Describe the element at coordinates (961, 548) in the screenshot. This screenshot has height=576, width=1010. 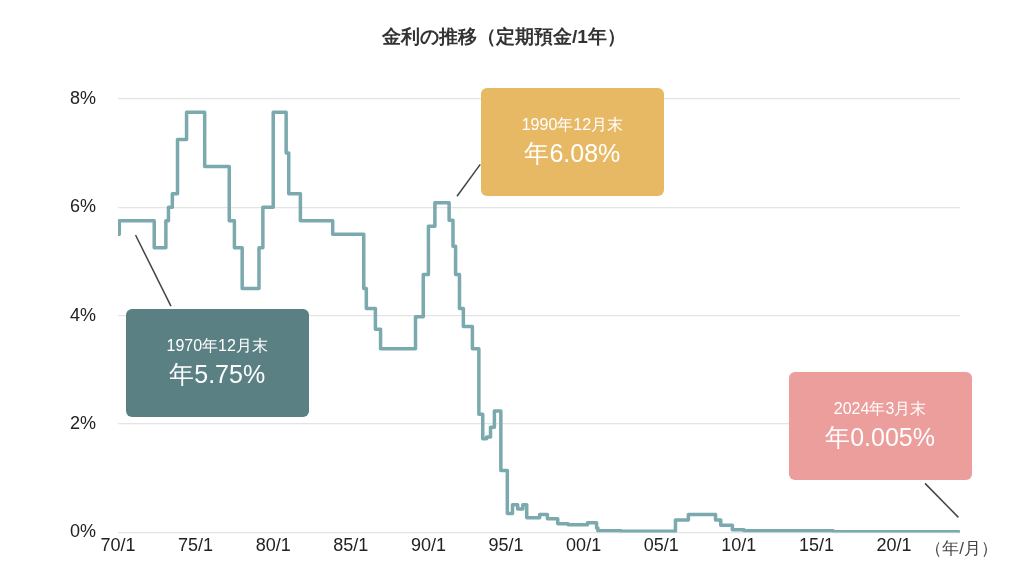
I see `x-axis-title: （年/月）` at that location.